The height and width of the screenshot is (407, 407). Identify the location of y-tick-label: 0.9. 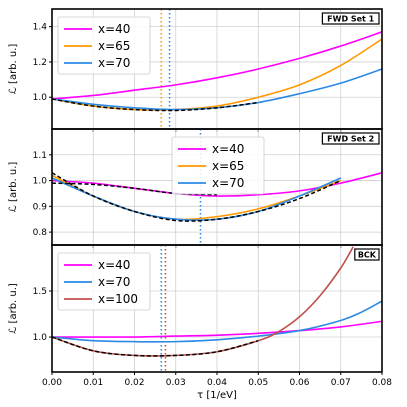
(40, 207).